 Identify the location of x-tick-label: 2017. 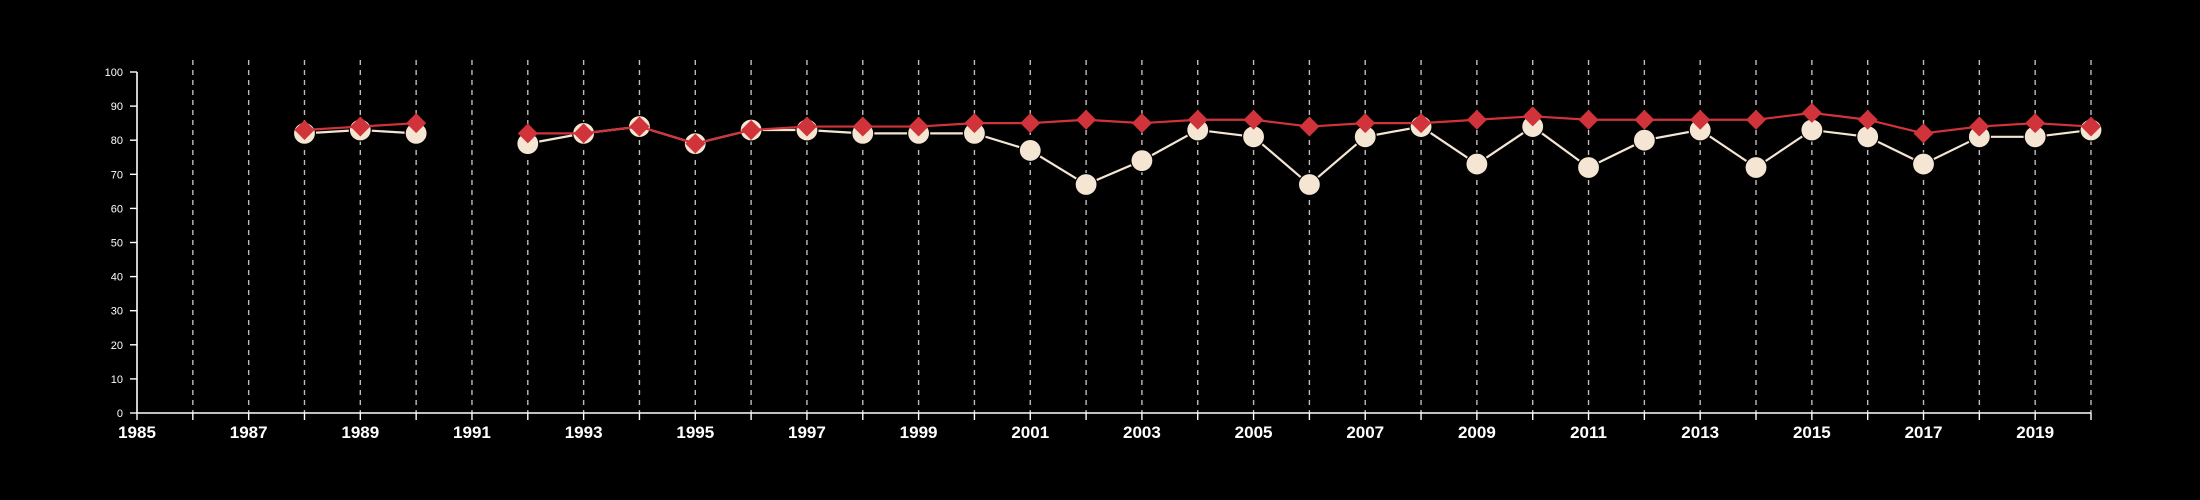
(1924, 432).